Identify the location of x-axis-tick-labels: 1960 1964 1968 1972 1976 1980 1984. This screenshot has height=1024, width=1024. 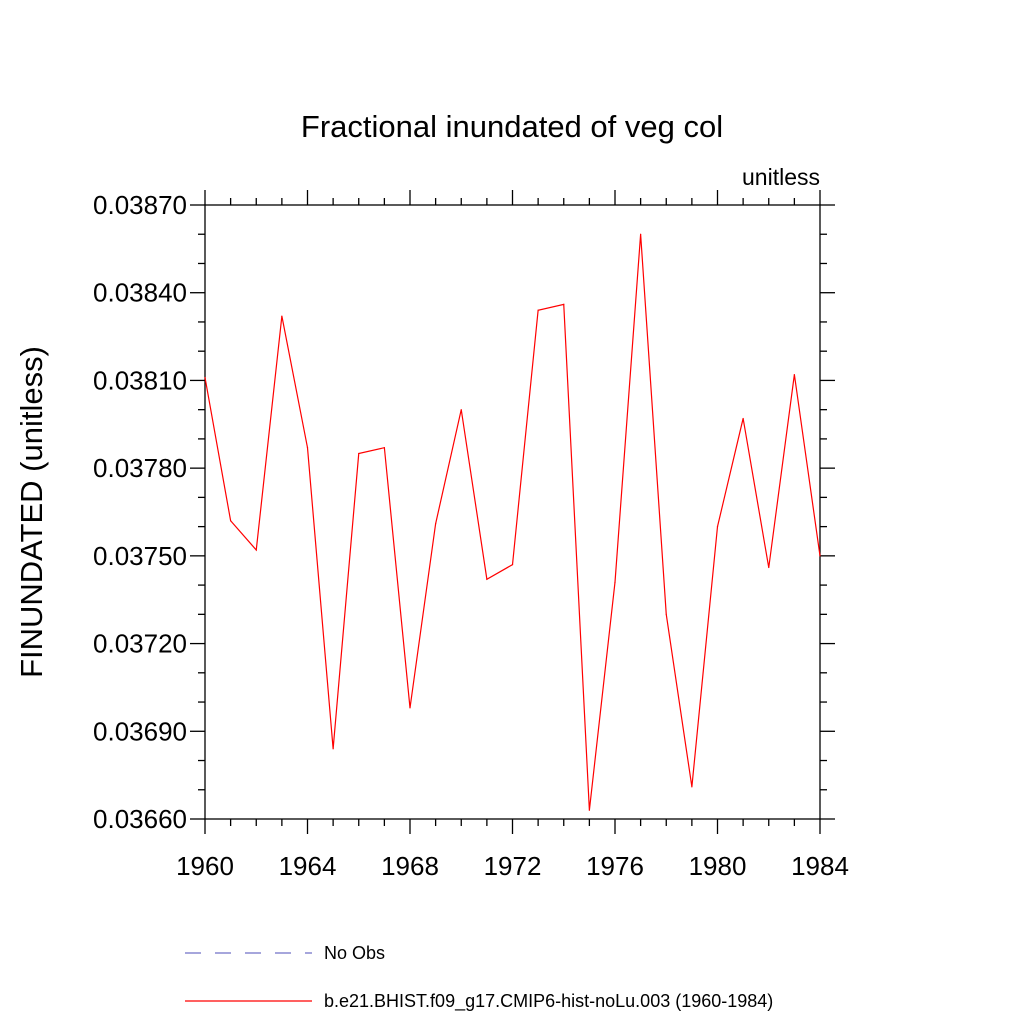
(512, 866).